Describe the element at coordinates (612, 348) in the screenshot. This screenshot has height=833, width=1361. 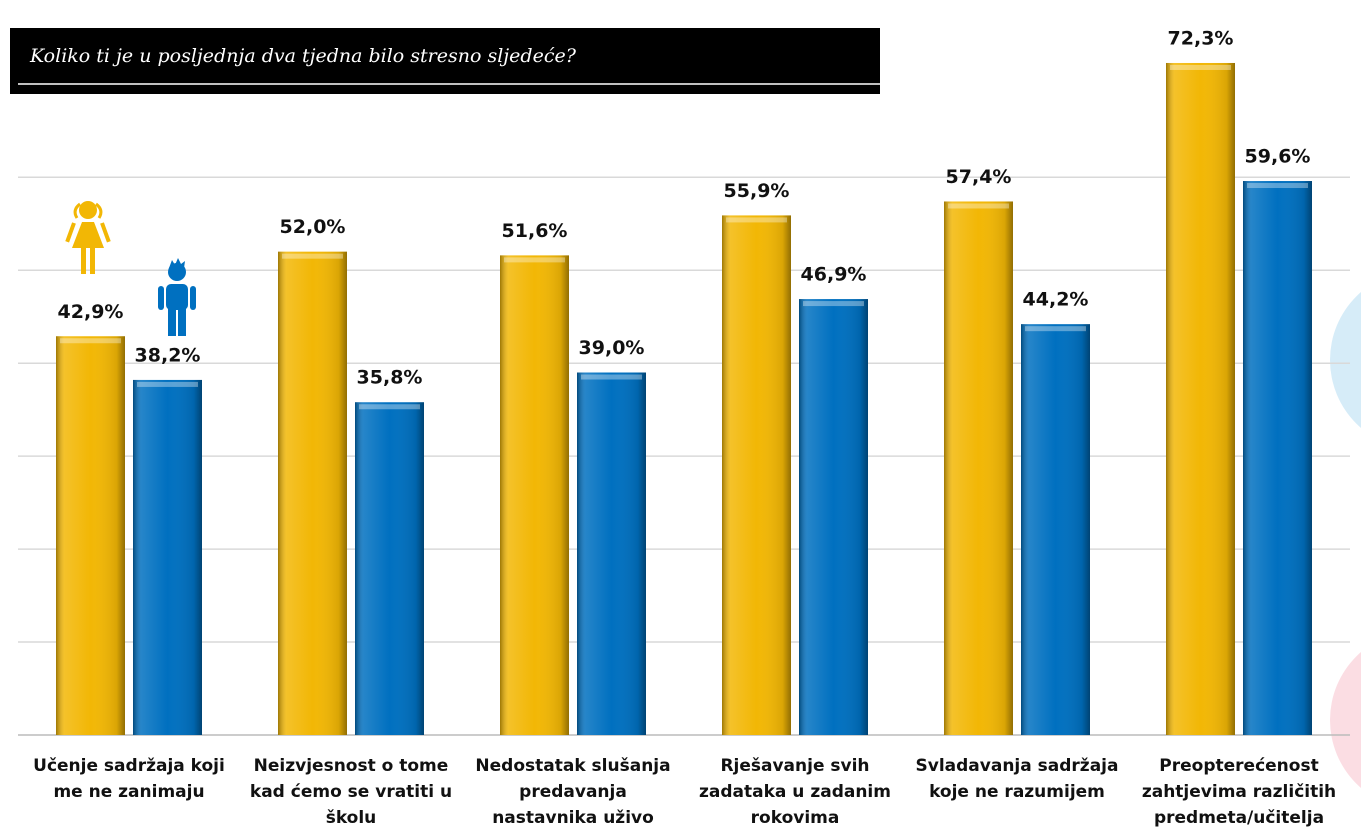
I see `value-label: 39,0%` at that location.